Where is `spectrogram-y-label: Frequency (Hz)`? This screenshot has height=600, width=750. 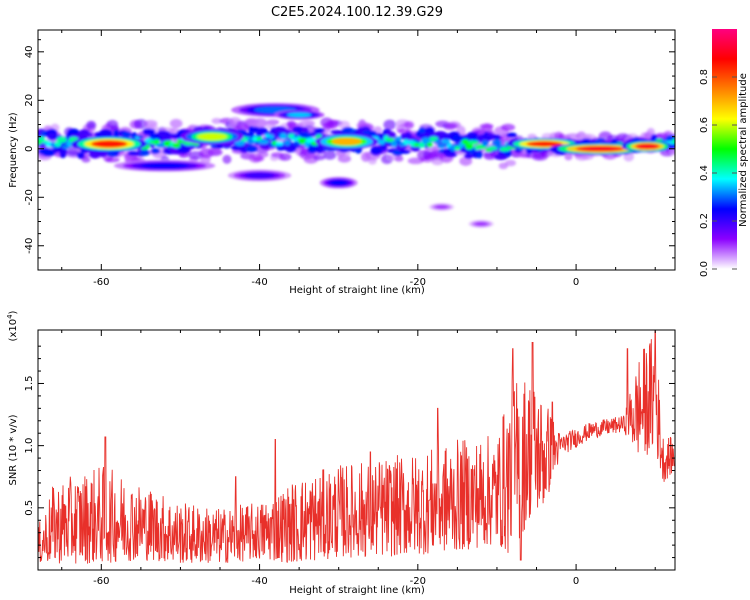 spectrogram-y-label: Frequency (Hz) is located at coordinates (13, 150).